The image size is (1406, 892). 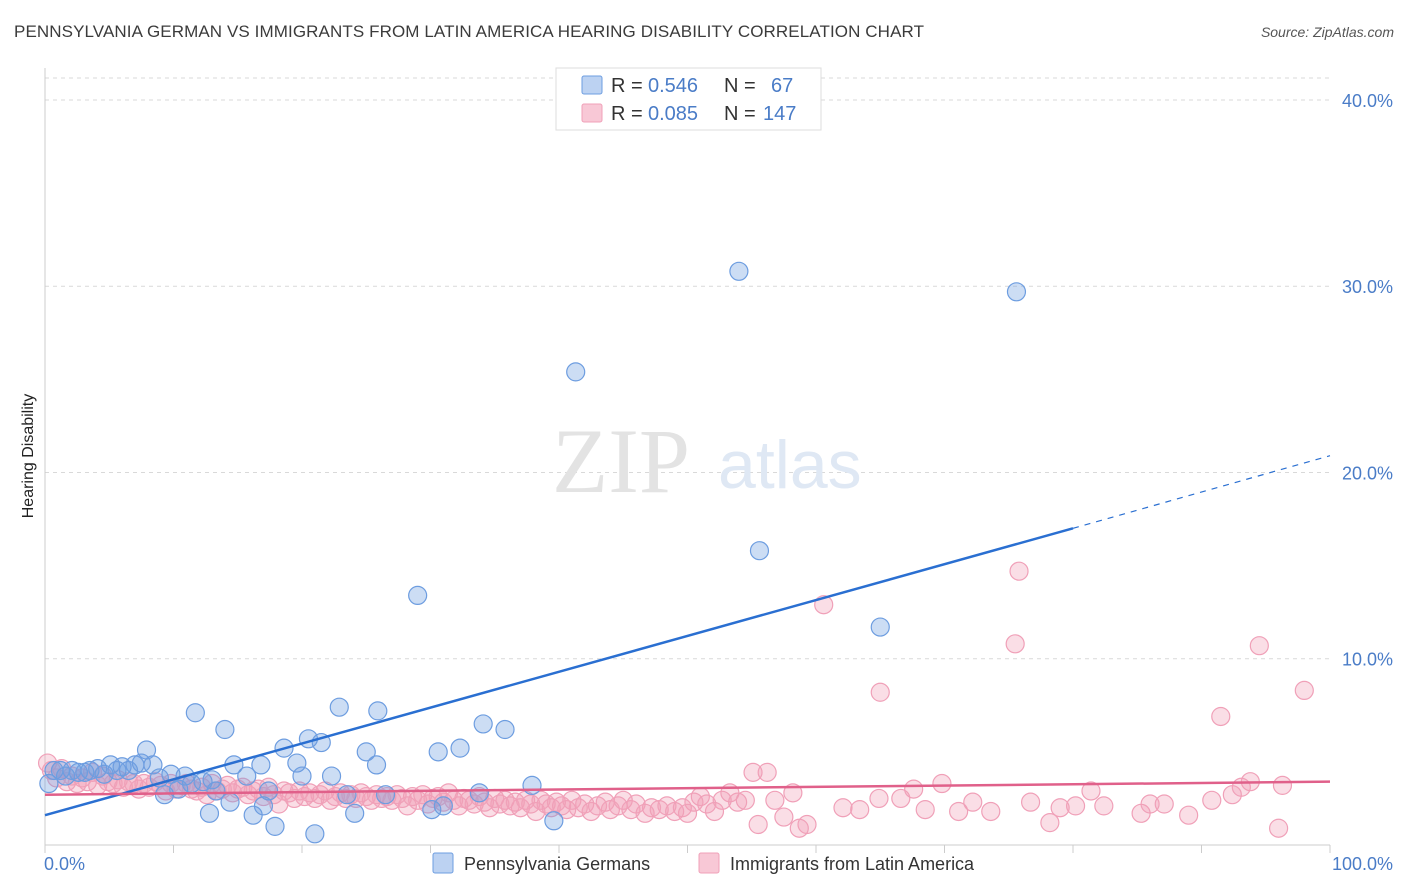 What do you see at coordinates (64, 864) in the screenshot?
I see `x-tick-label: 0.0%` at bounding box center [64, 864].